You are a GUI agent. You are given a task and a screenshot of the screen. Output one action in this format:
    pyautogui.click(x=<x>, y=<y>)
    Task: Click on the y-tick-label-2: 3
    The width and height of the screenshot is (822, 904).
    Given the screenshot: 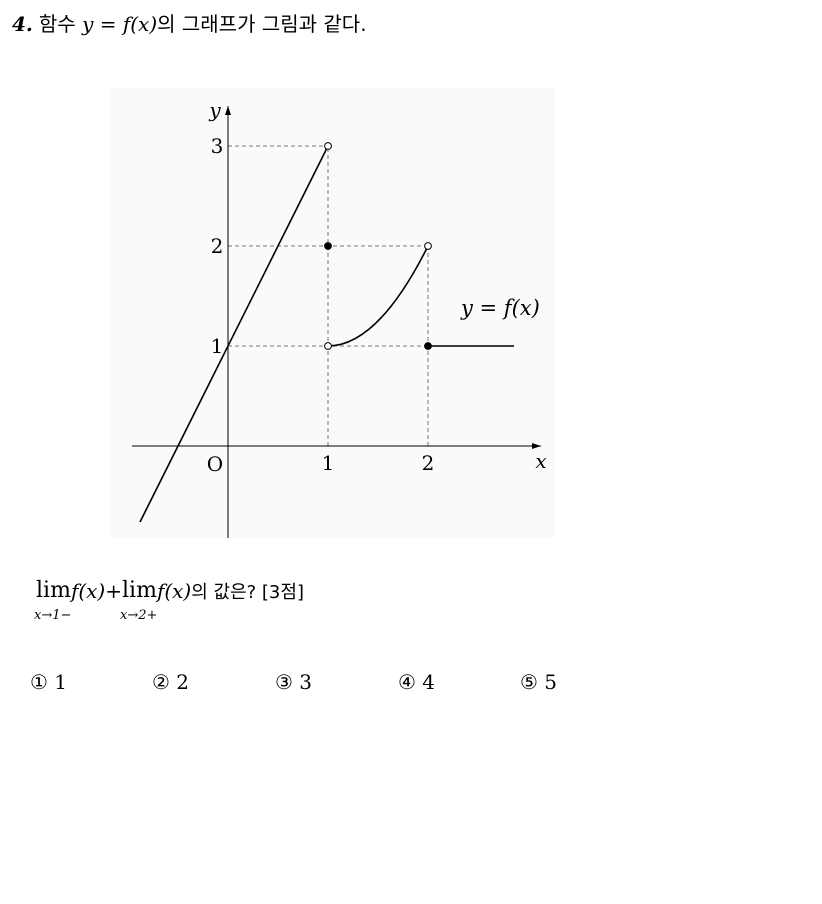 What is the action you would take?
    pyautogui.click(x=217, y=146)
    